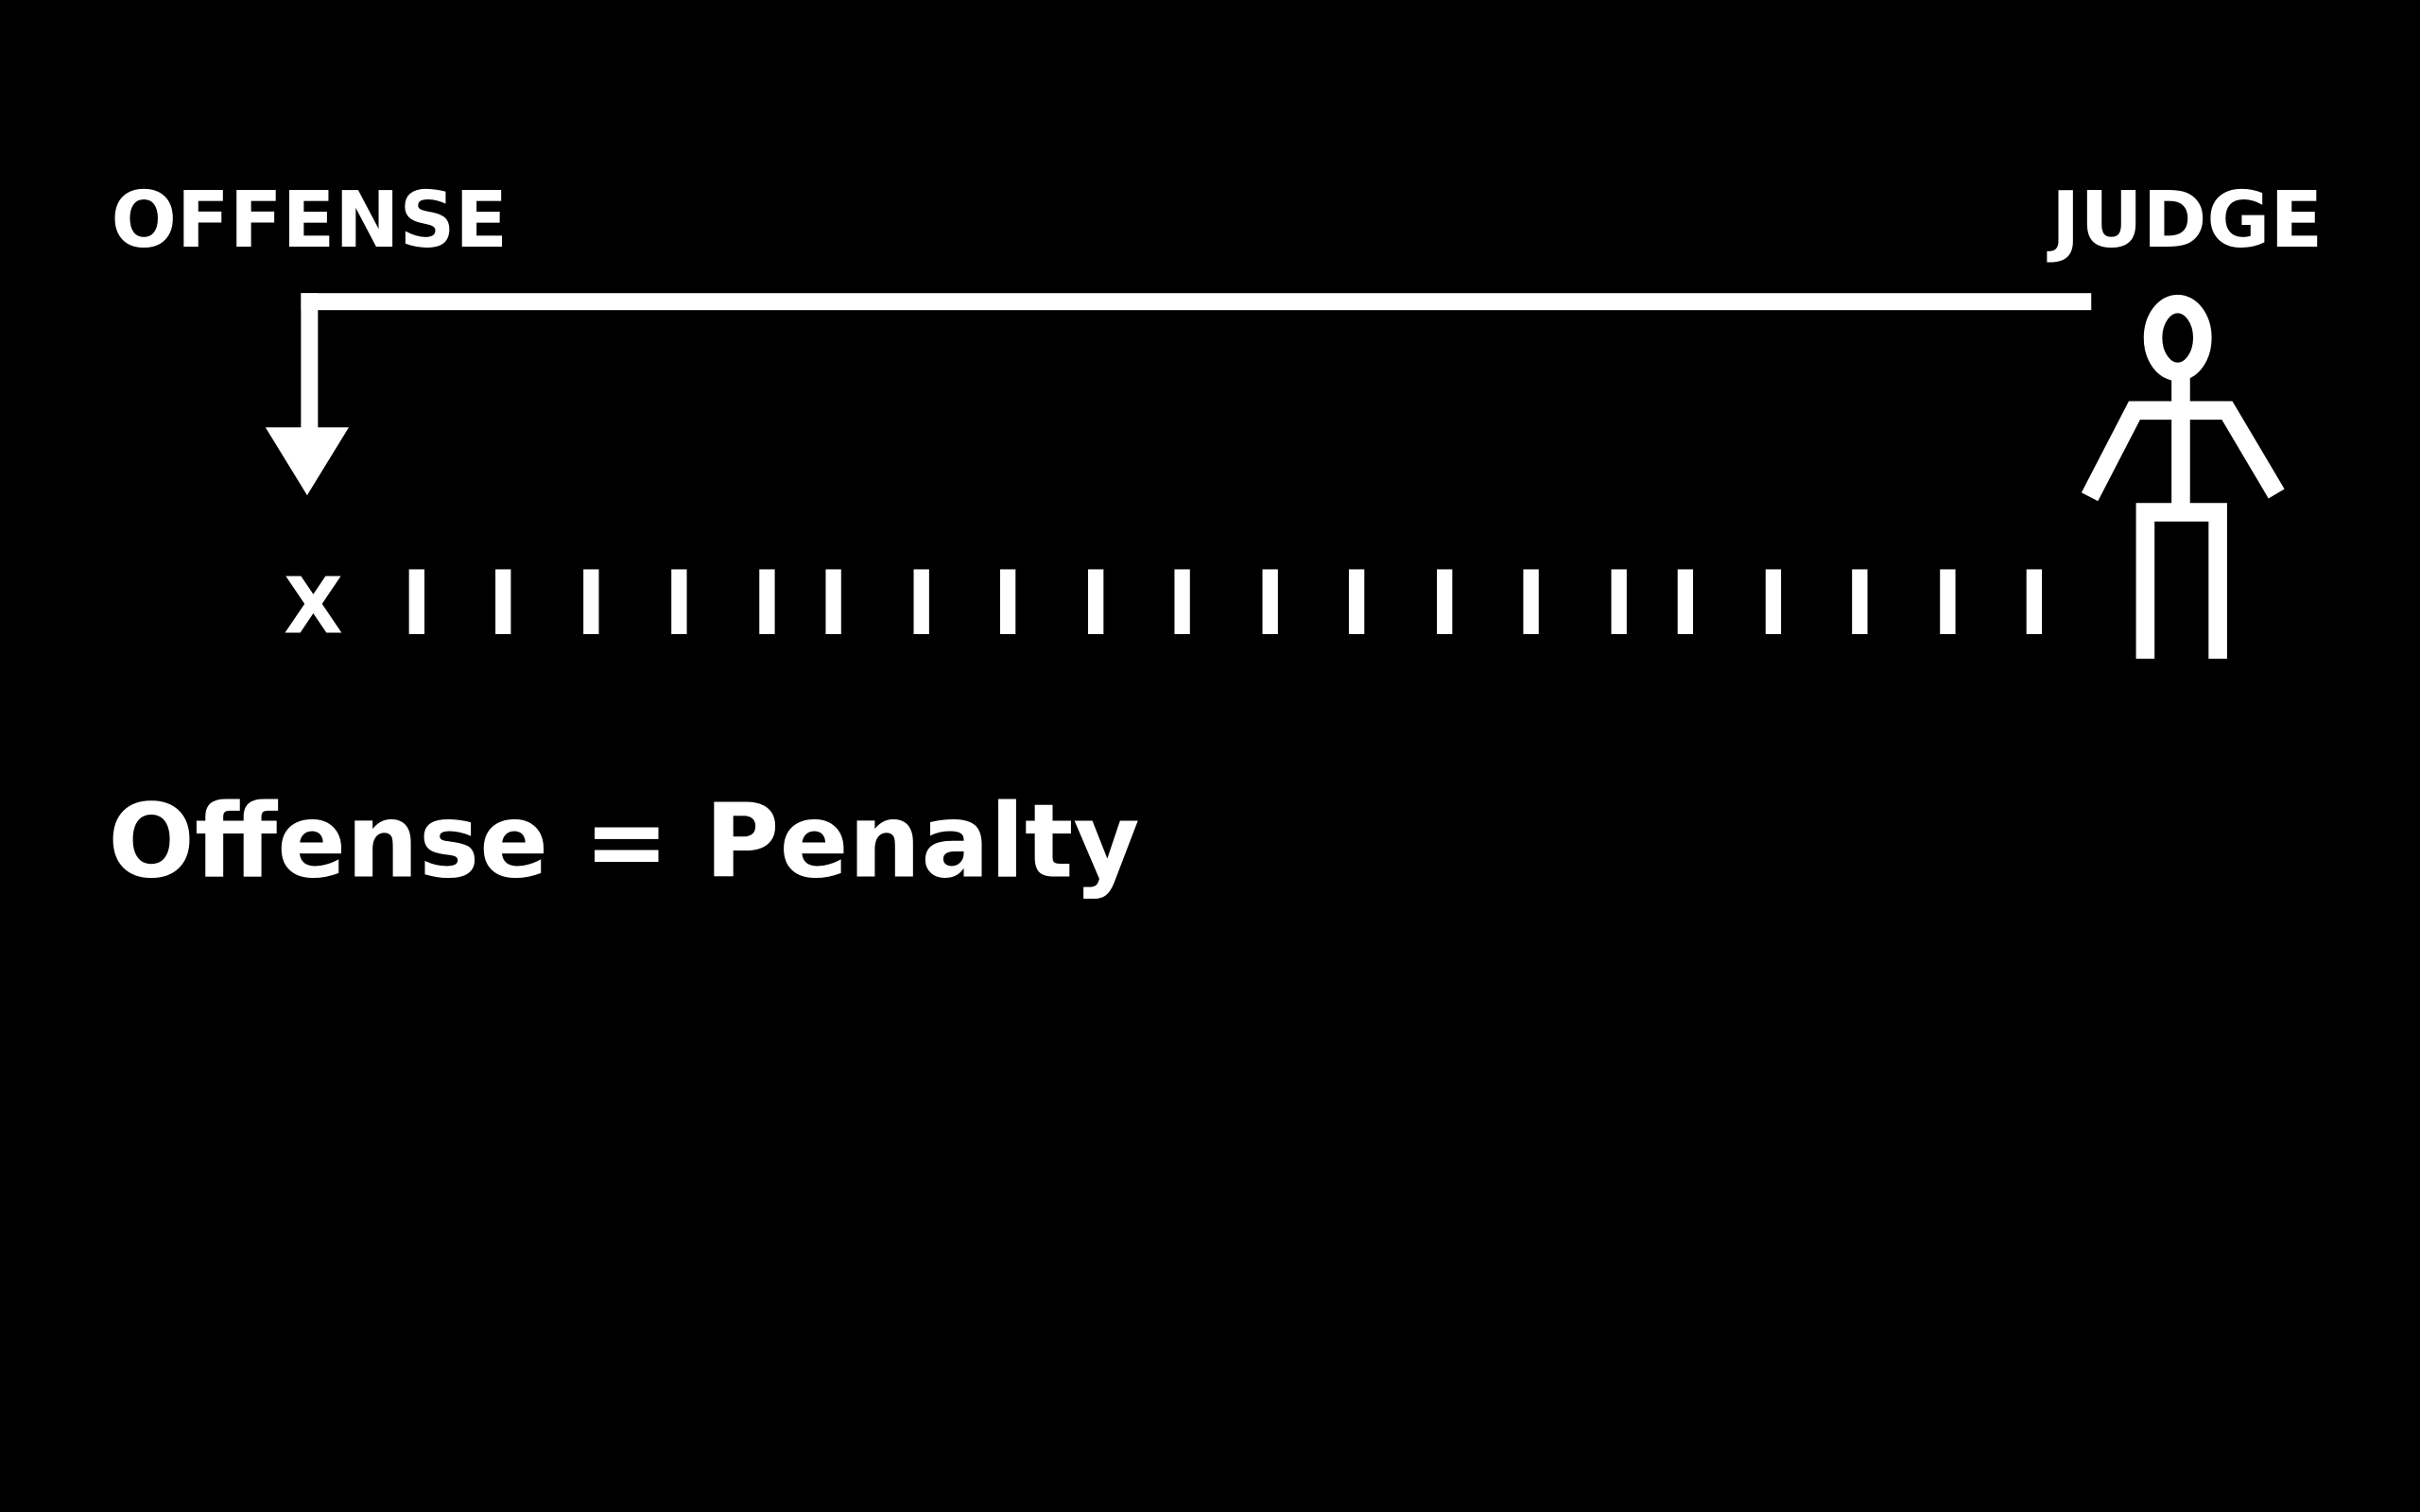 The image size is (2420, 1512). What do you see at coordinates (623, 841) in the screenshot?
I see `equation-text: Offense = Penalty` at bounding box center [623, 841].